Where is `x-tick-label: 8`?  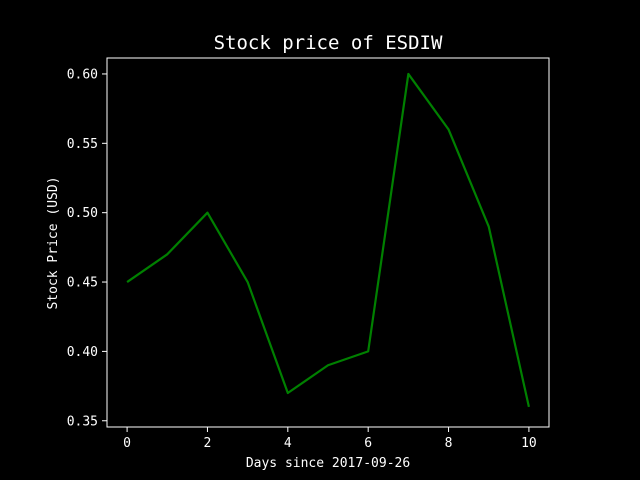
x-tick-label: 8 is located at coordinates (449, 443).